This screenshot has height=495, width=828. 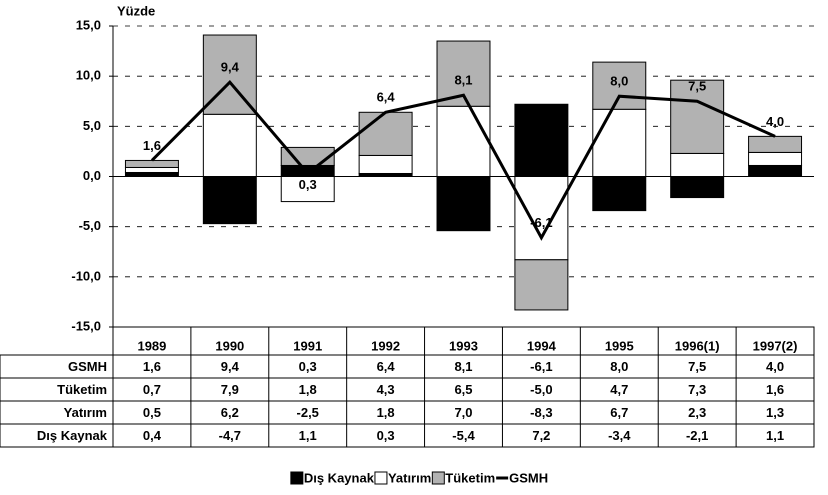 I want to click on table-cell: 4,0, so click(x=775, y=366).